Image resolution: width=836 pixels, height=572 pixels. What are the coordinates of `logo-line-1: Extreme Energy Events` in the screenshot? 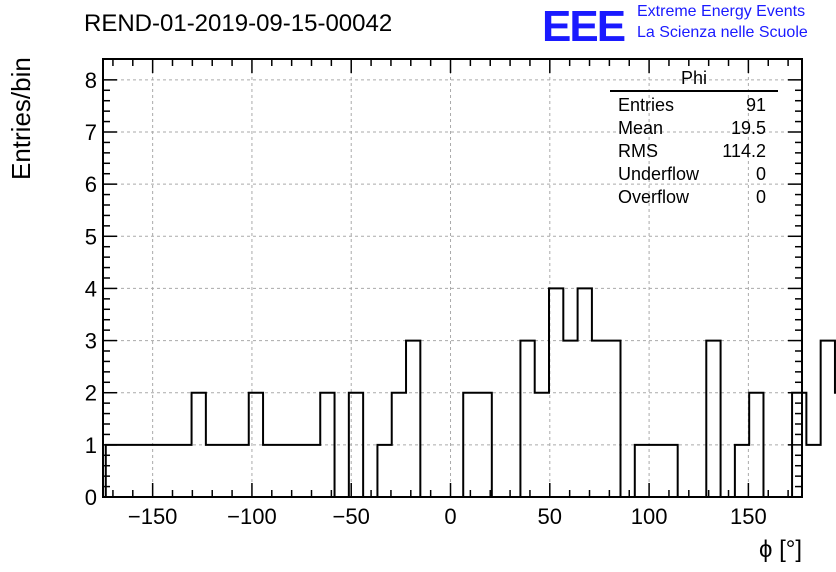 It's located at (721, 11).